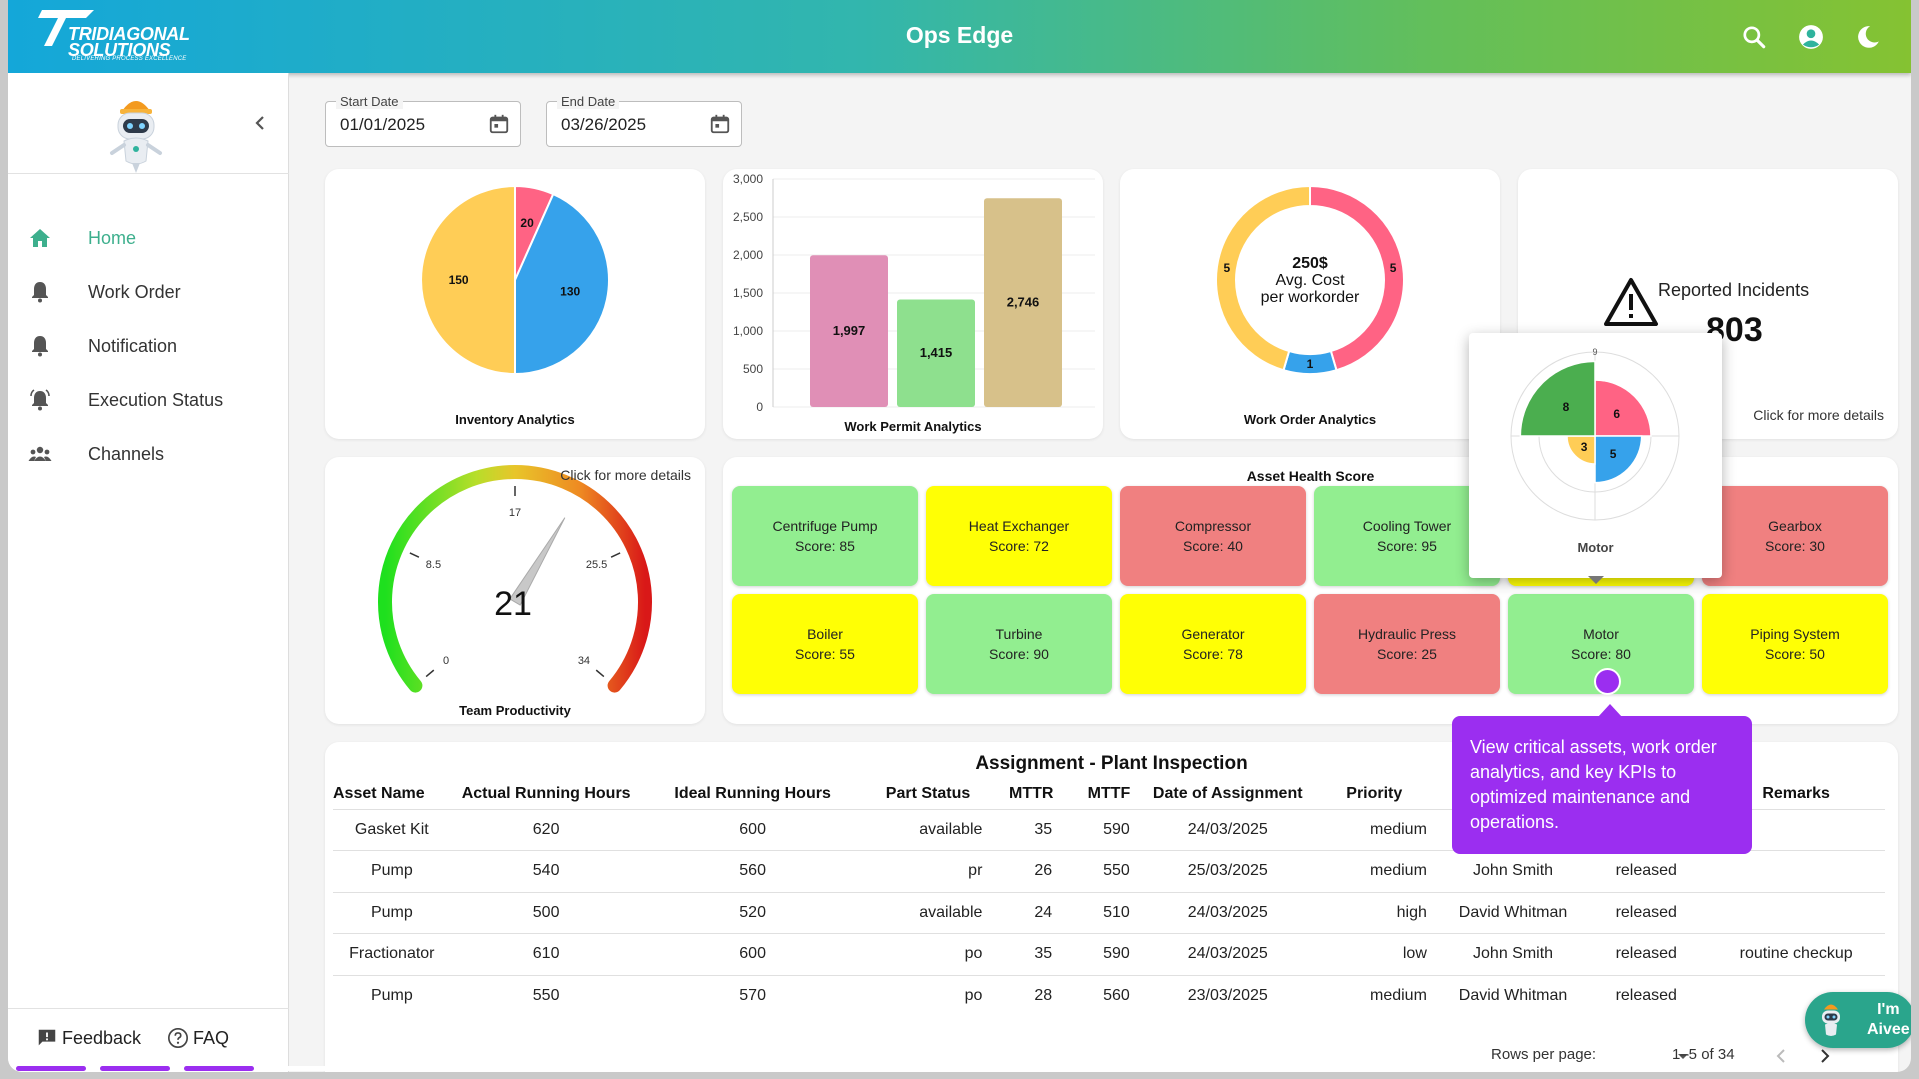 This screenshot has height=1079, width=1919. I want to click on avg-cost-sublabel: per workorder, so click(1310, 297).